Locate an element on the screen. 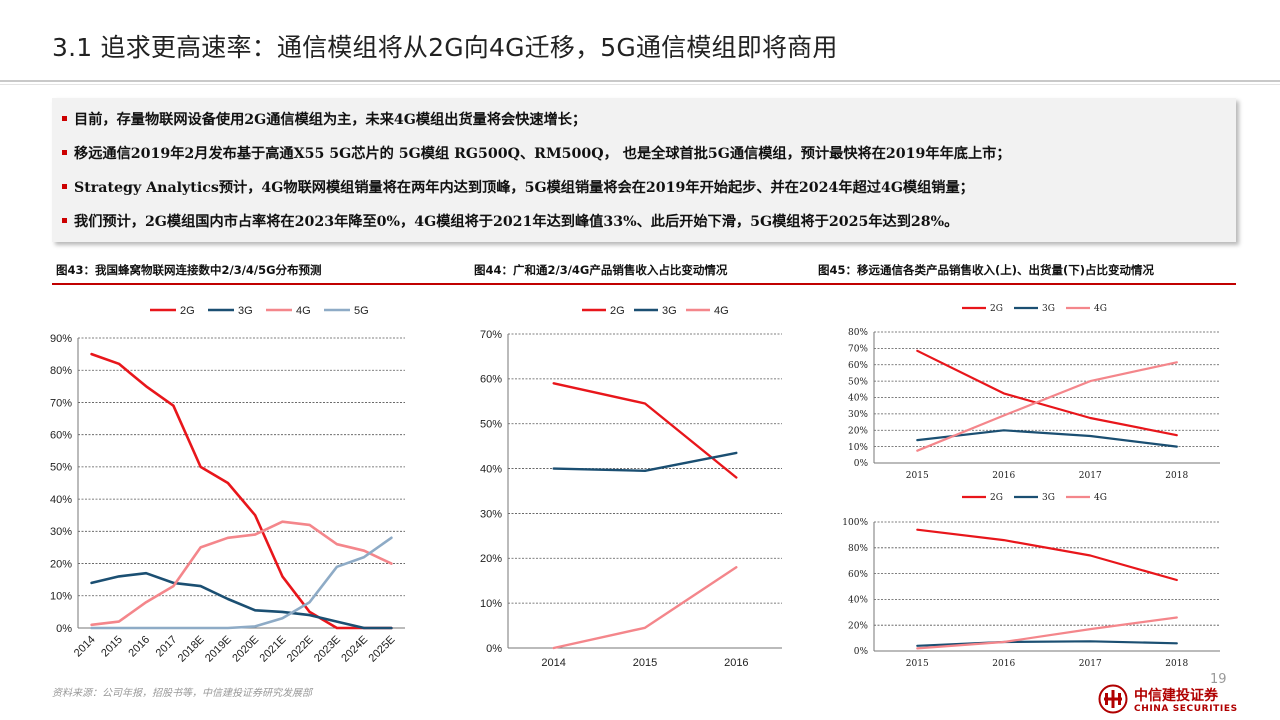  x-tick-label: 2020E is located at coordinates (245, 649).